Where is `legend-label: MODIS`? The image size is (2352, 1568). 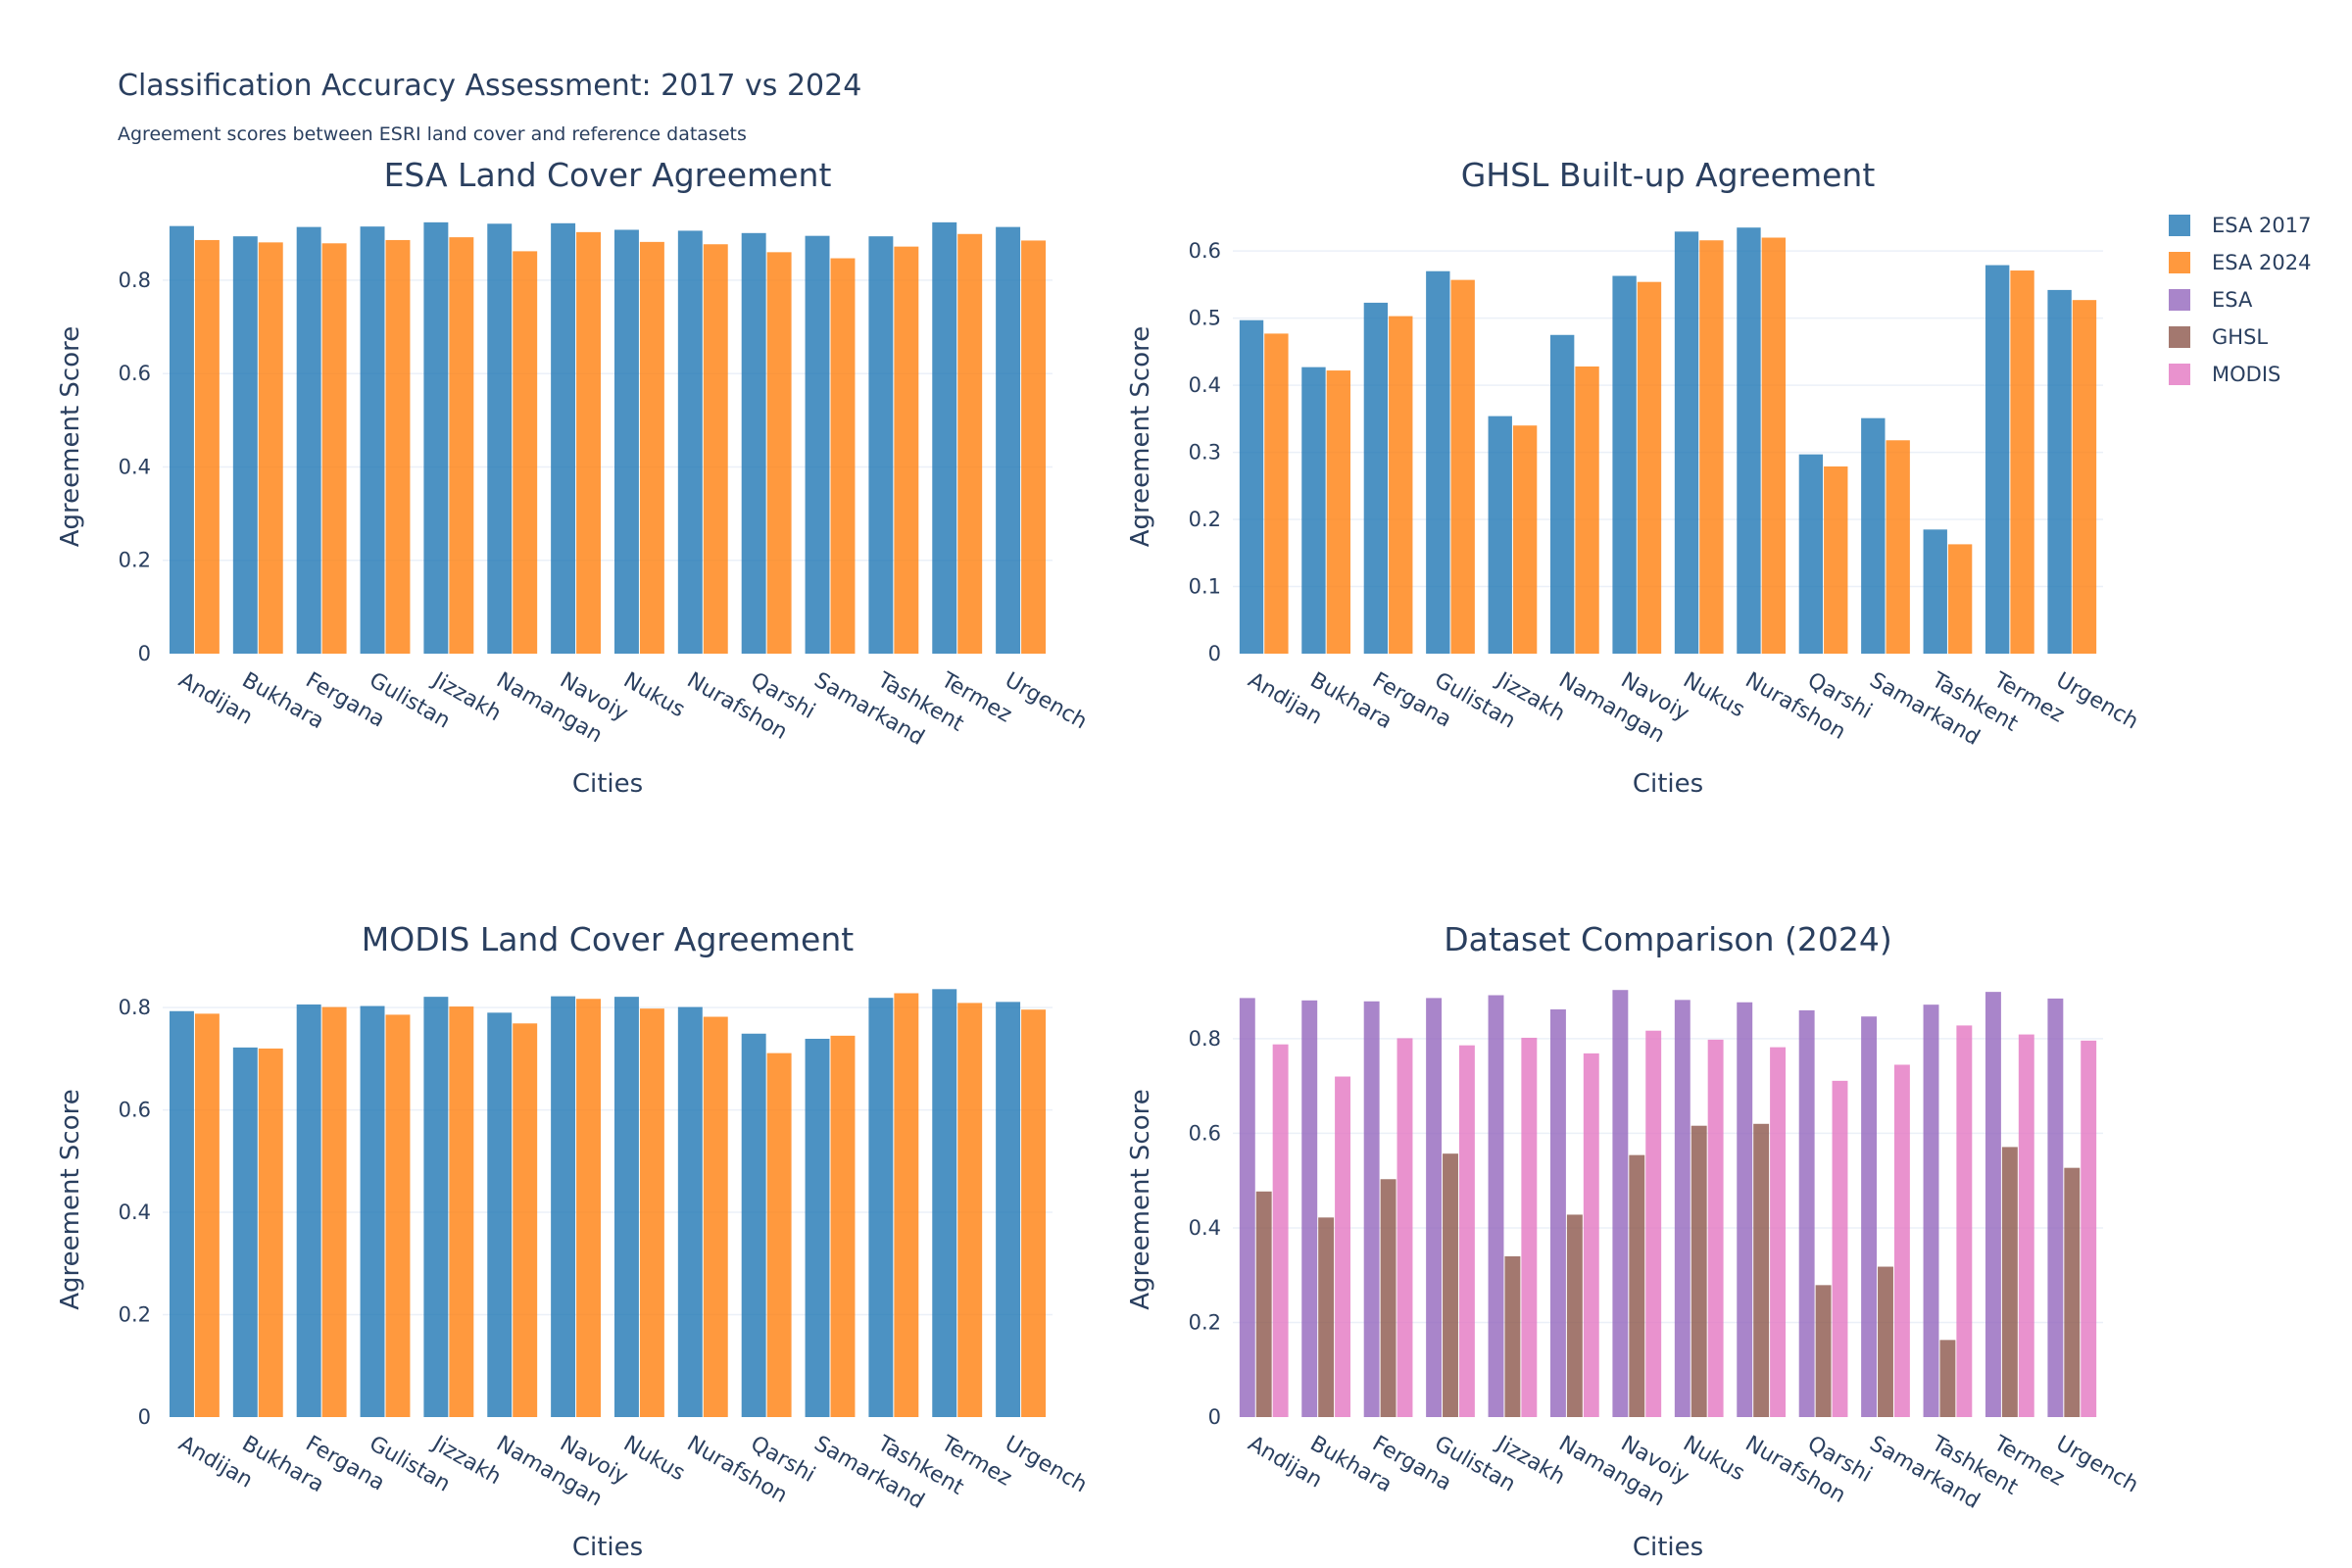 legend-label: MODIS is located at coordinates (2246, 374).